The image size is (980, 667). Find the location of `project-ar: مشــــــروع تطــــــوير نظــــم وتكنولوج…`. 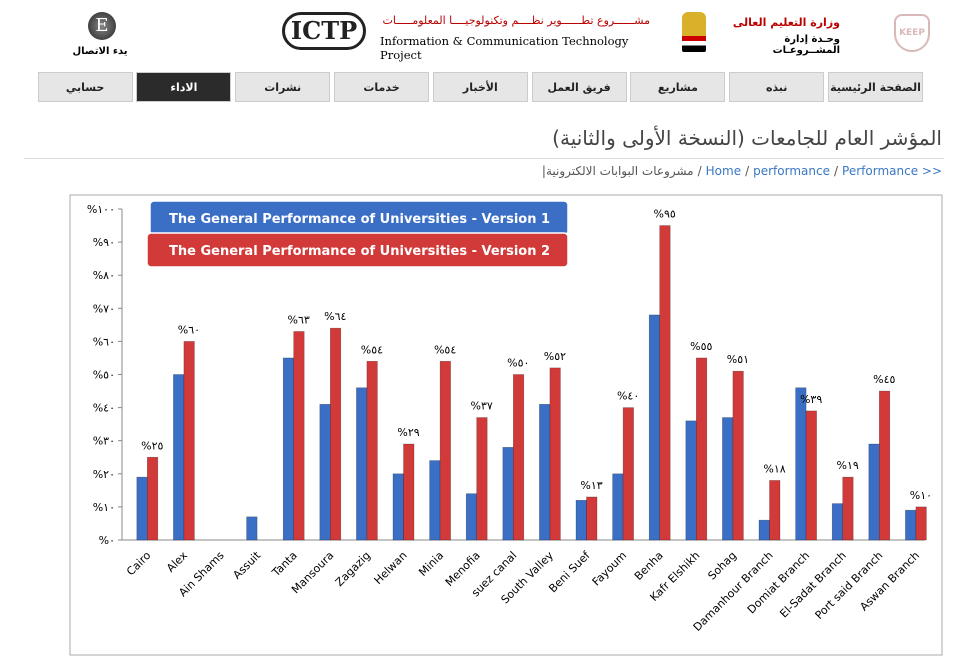

project-ar: مشــــــروع تطــــــوير نظــــم وتكنولوج… is located at coordinates (516, 20).